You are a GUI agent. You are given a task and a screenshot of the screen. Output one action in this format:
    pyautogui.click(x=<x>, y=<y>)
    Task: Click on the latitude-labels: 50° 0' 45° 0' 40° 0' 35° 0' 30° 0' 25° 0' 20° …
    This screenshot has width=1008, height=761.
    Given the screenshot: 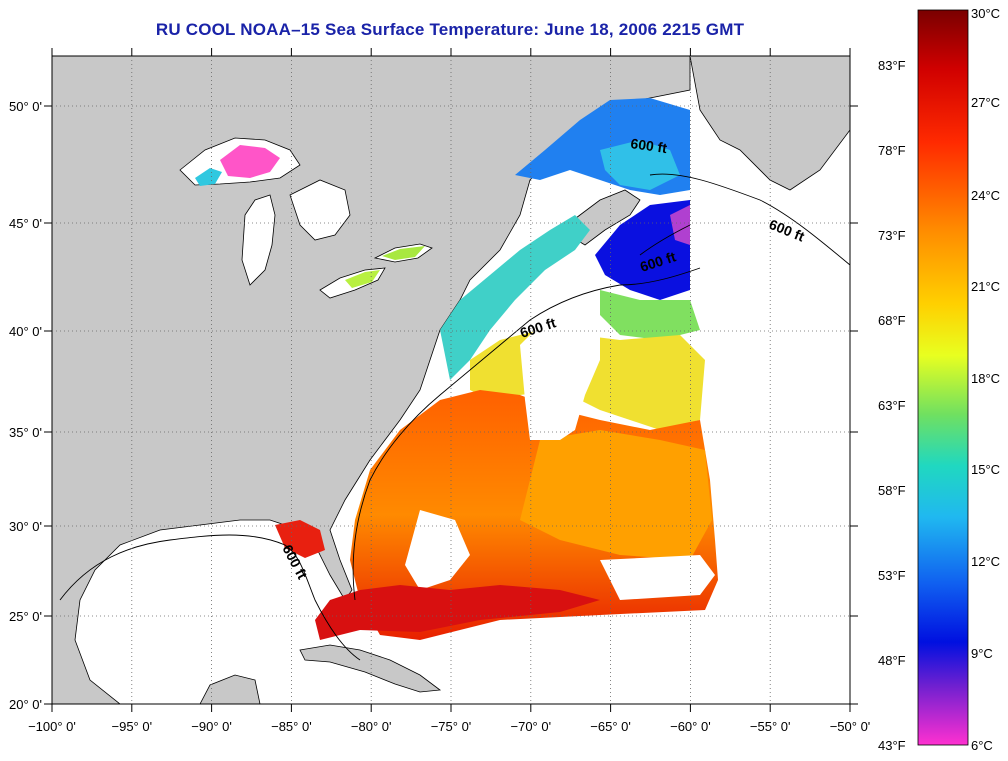 What is the action you would take?
    pyautogui.click(x=25, y=405)
    